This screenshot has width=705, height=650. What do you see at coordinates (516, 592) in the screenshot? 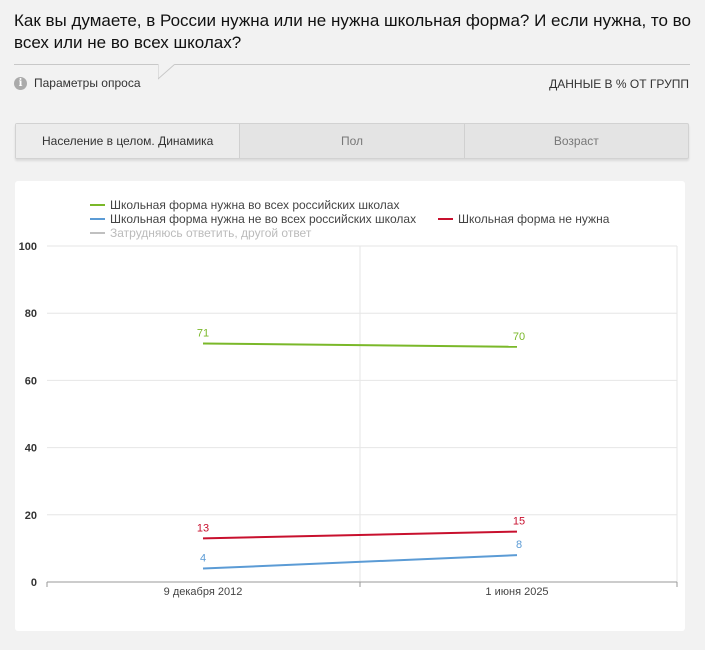
I see `x-tick-label: 1 июня 2025` at bounding box center [516, 592].